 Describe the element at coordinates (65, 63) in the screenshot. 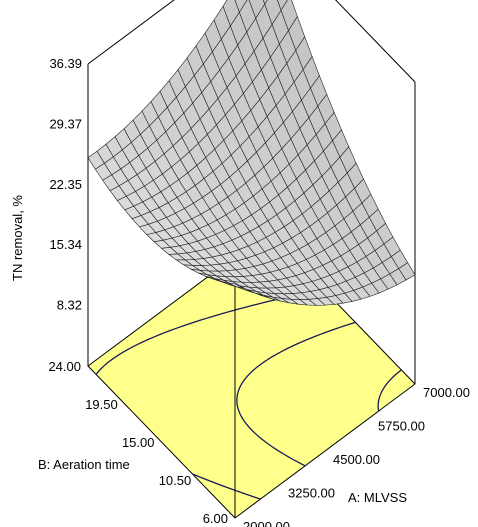

I see `z-tick-label: 36.39` at that location.